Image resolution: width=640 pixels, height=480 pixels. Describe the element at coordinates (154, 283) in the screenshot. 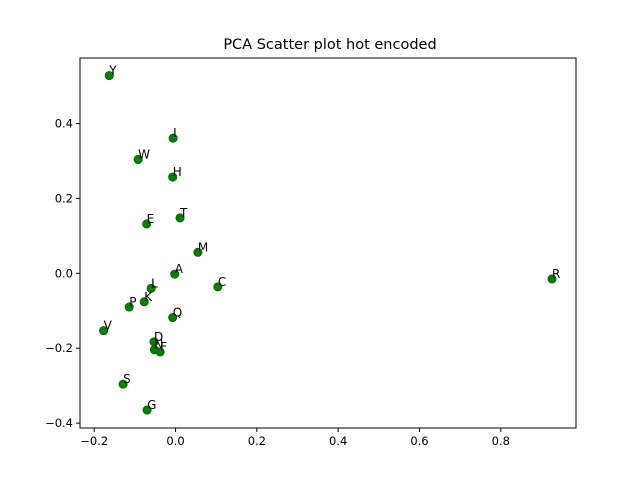

I see `point-label: L` at that location.